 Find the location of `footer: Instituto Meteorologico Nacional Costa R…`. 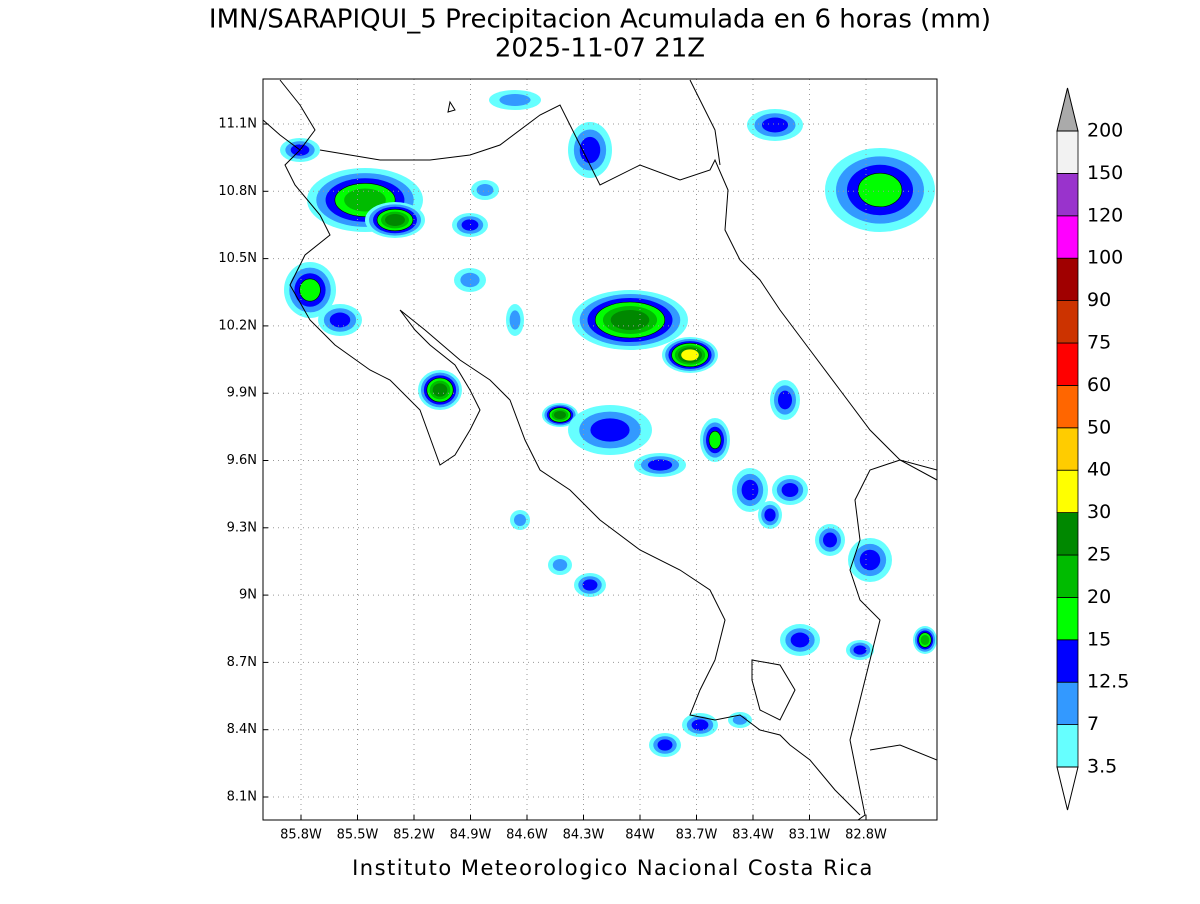

footer: Instituto Meteorologico Nacional Costa R… is located at coordinates (613, 868).